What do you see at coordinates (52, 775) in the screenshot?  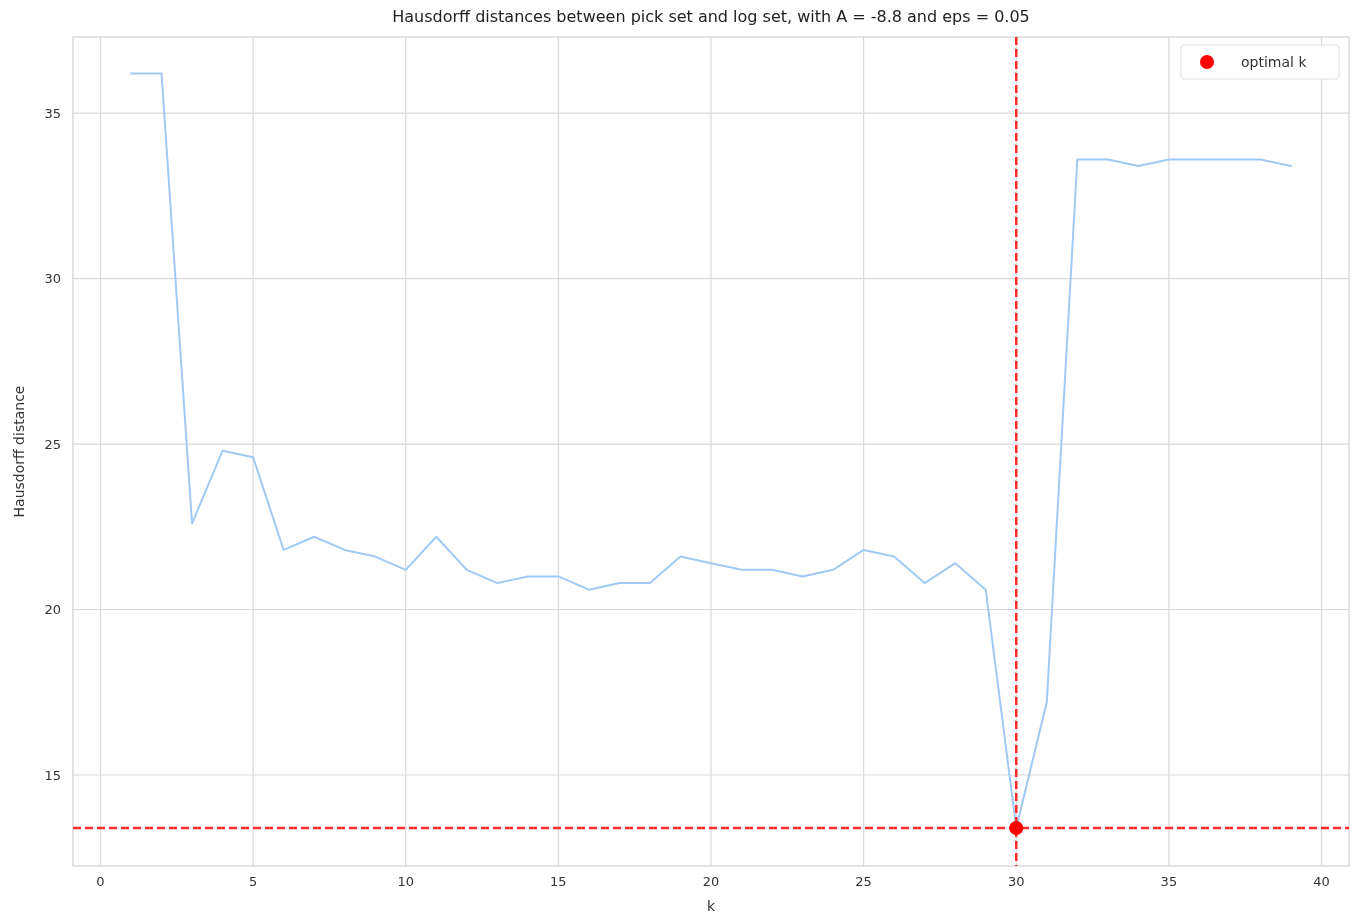 I see `y-tick-label: 15` at bounding box center [52, 775].